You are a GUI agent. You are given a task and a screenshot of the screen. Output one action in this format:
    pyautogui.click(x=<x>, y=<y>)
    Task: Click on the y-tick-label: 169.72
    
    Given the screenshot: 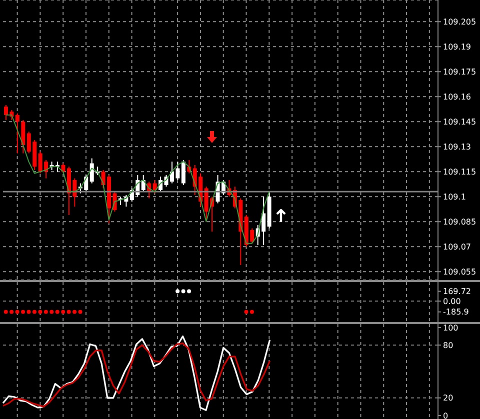 What is the action you would take?
    pyautogui.click(x=457, y=291)
    